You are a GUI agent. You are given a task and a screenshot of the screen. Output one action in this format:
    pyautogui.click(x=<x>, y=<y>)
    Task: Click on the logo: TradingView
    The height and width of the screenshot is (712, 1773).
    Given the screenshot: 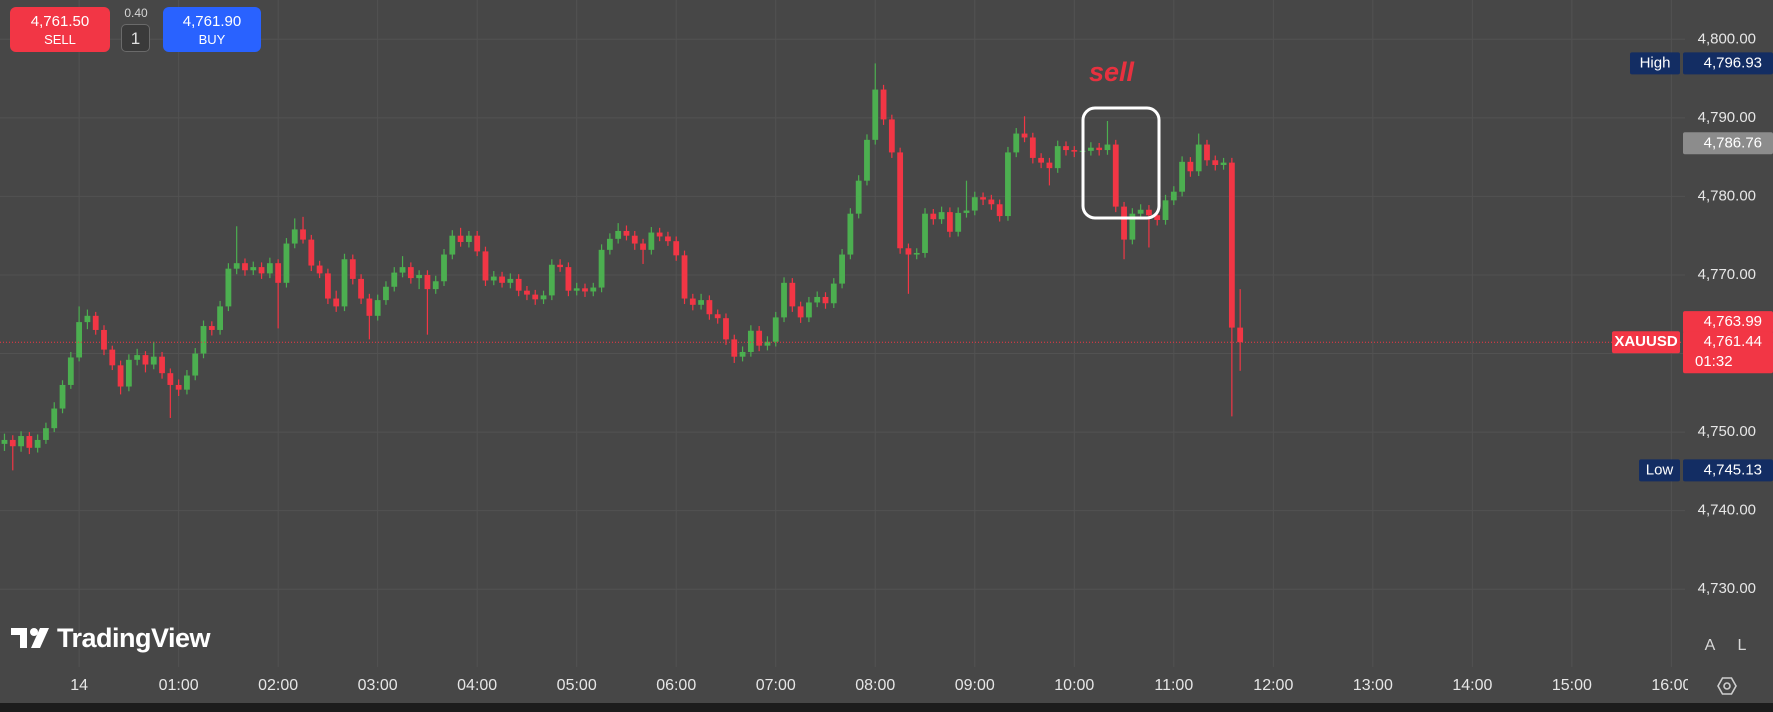 What is the action you would take?
    pyautogui.click(x=111, y=638)
    